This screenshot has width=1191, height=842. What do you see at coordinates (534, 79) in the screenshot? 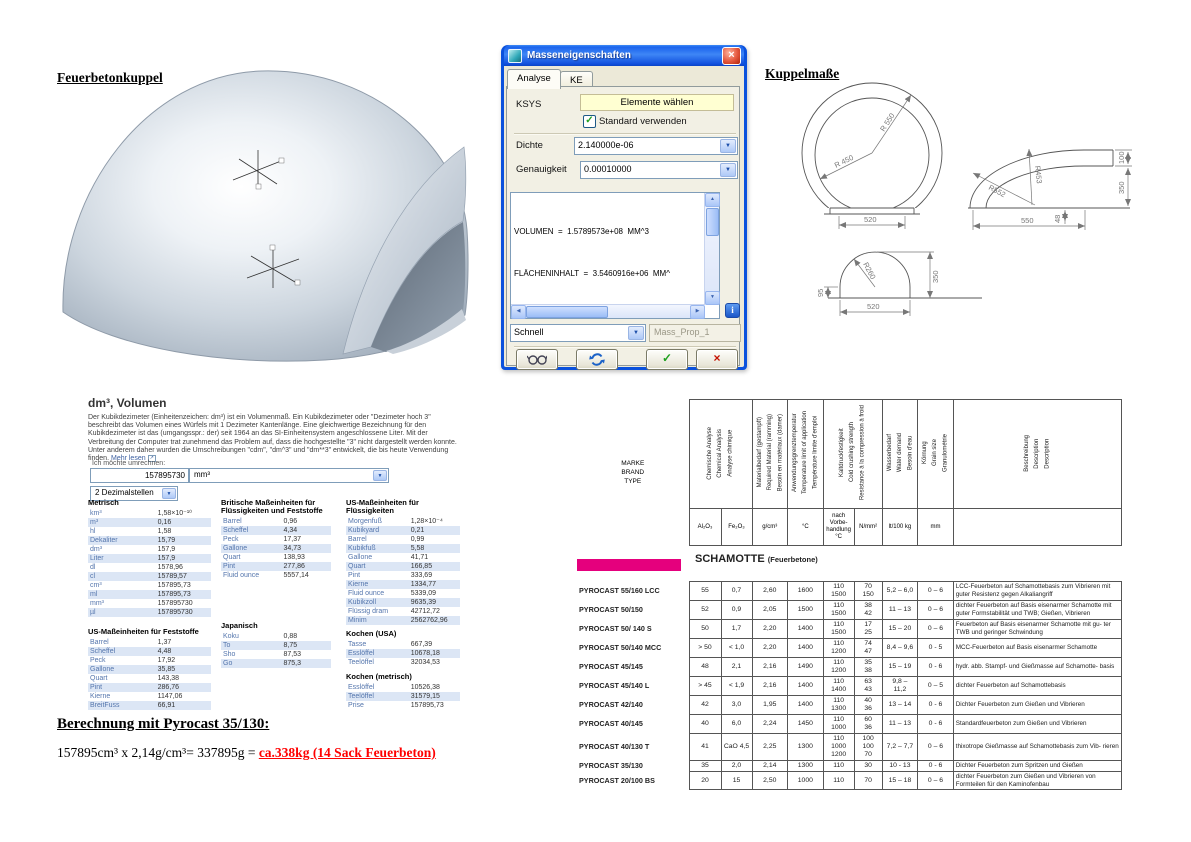
I see `tab-analyse: Analyse` at bounding box center [534, 79].